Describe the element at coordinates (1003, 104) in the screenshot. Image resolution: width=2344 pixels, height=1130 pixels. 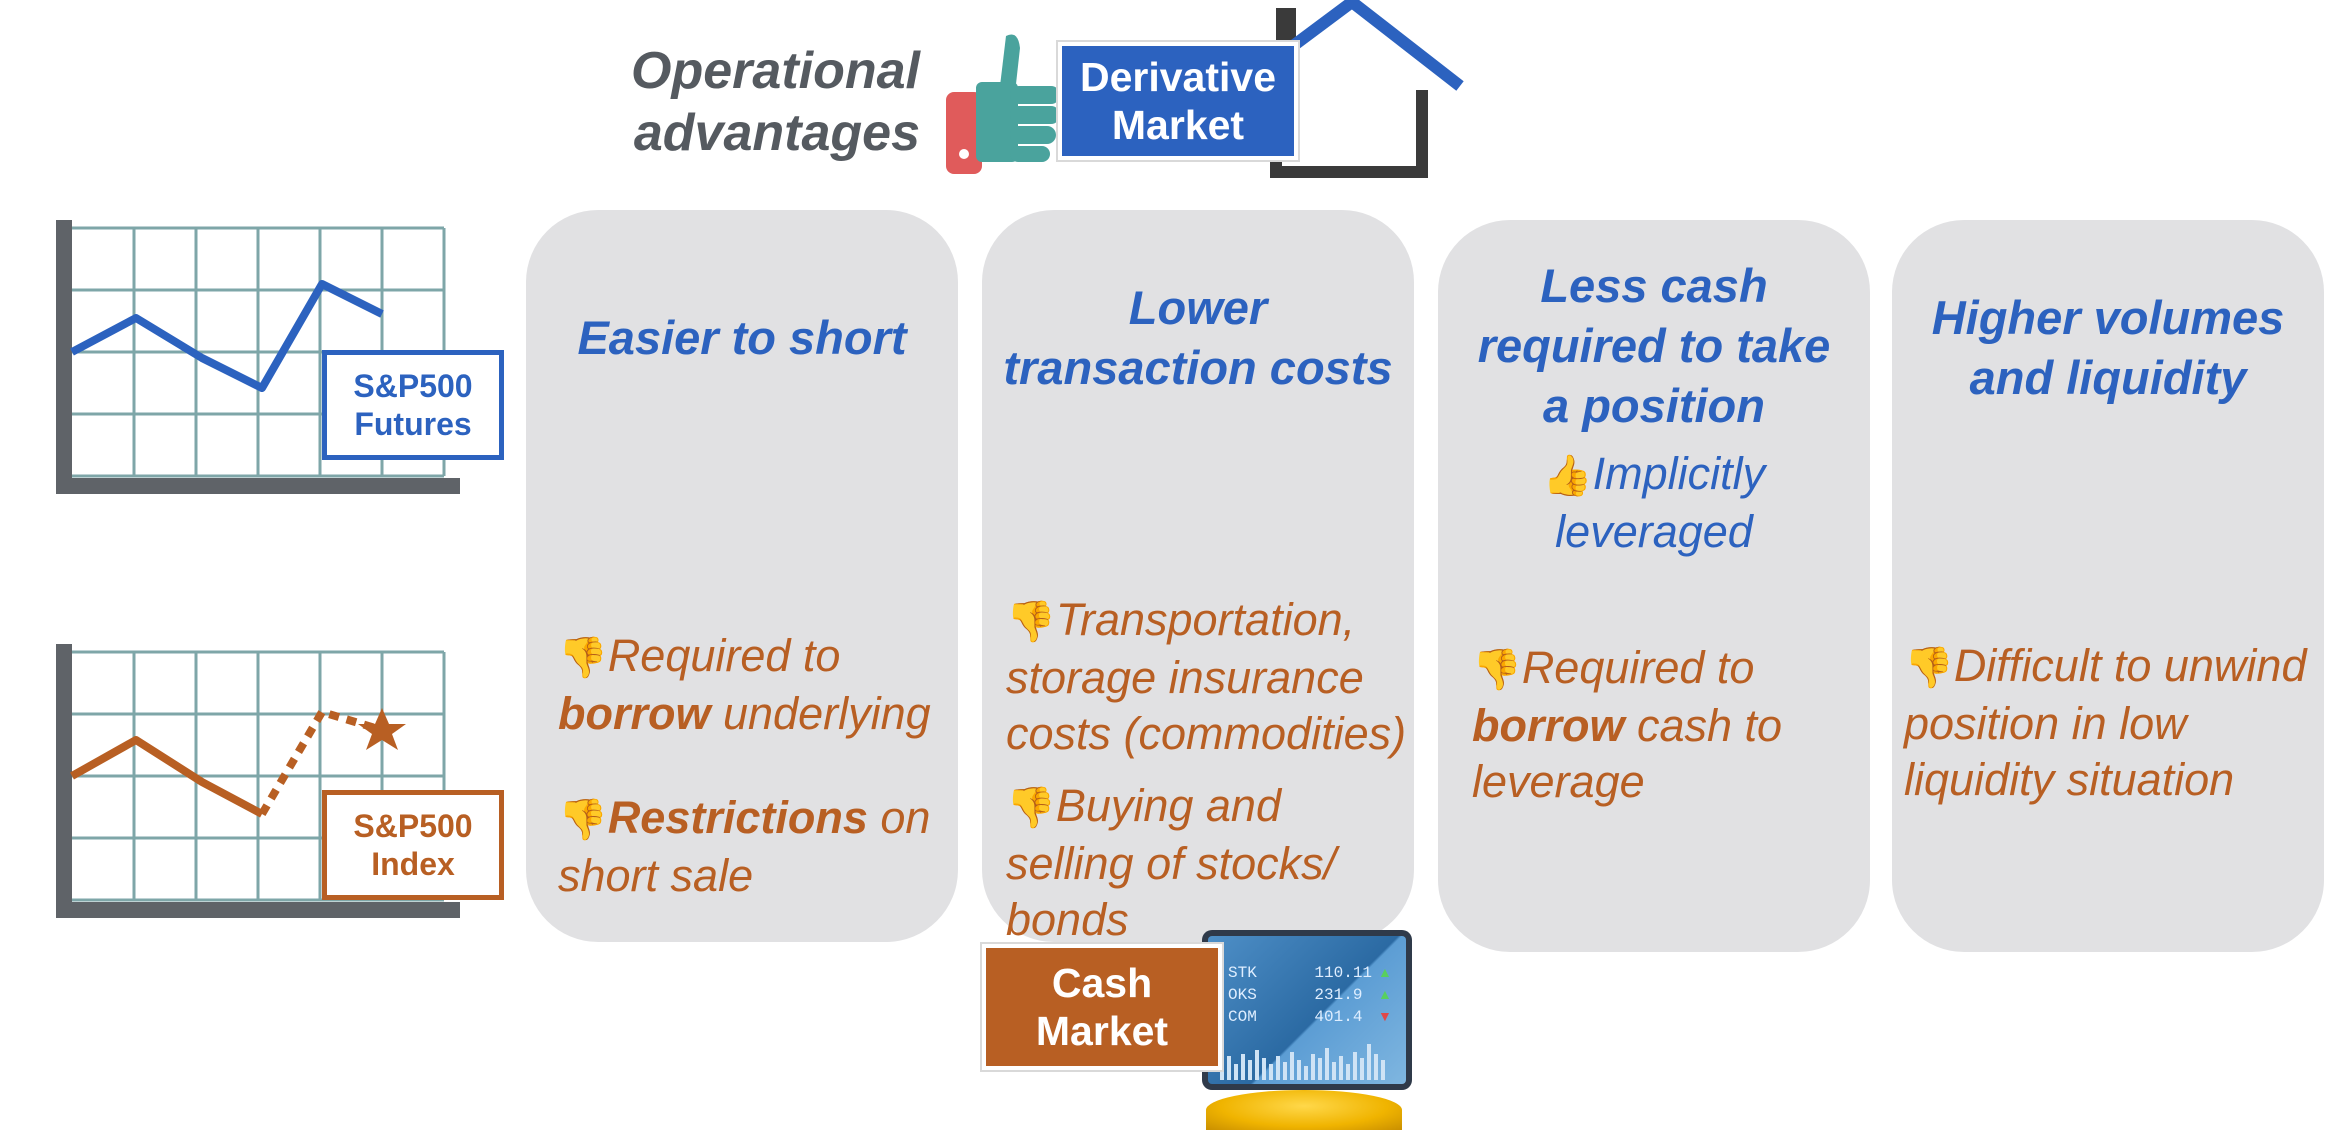
I see `thumbs-up-down-icon` at that location.